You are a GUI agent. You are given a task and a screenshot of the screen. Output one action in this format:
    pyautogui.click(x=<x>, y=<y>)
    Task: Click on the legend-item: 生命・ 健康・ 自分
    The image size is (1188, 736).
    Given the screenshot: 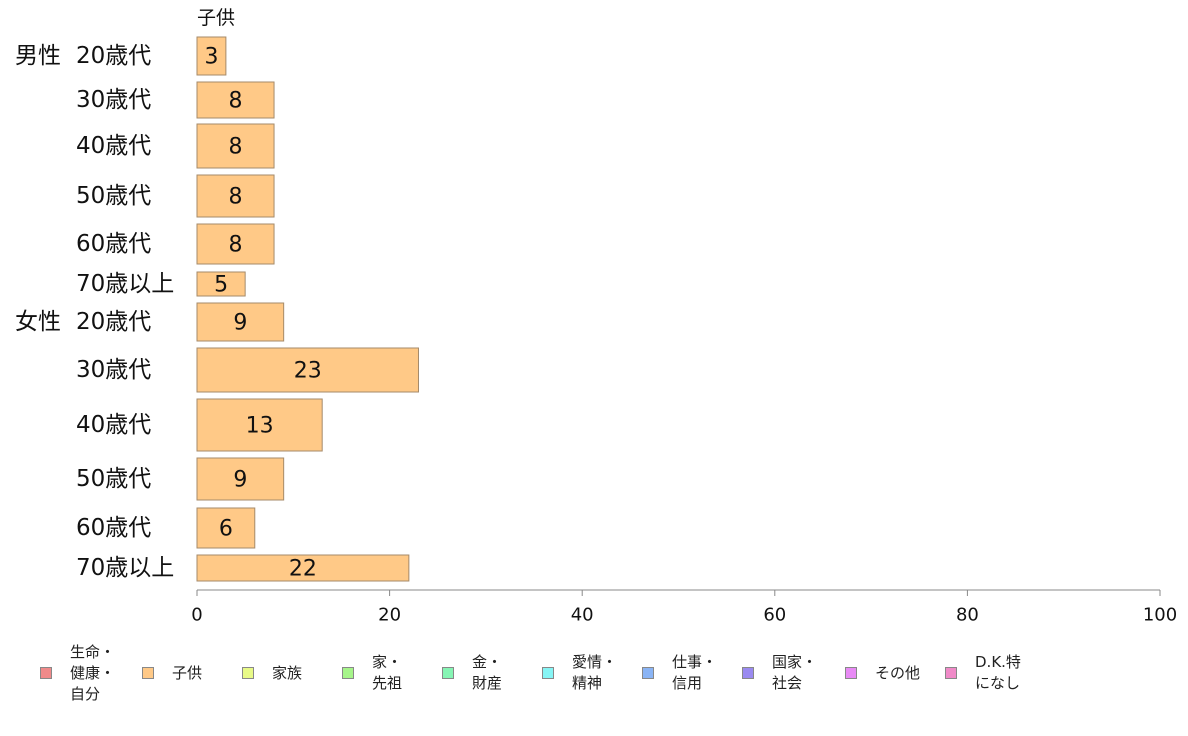 What is the action you would take?
    pyautogui.click(x=77, y=673)
    